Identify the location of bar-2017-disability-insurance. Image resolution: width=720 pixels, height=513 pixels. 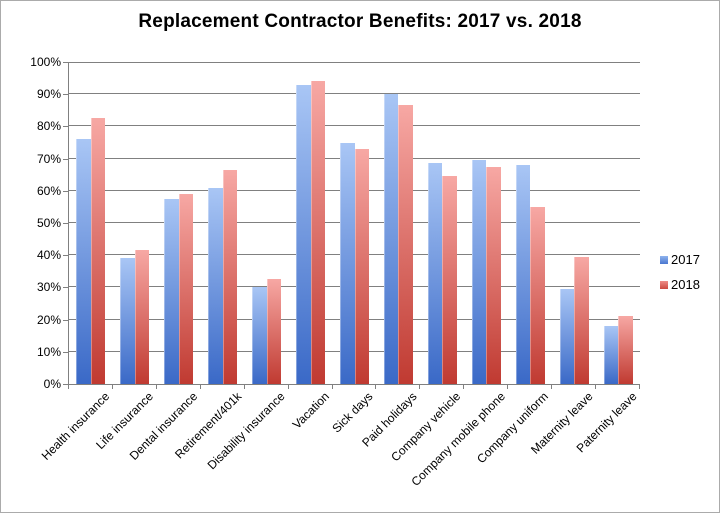
(259, 335).